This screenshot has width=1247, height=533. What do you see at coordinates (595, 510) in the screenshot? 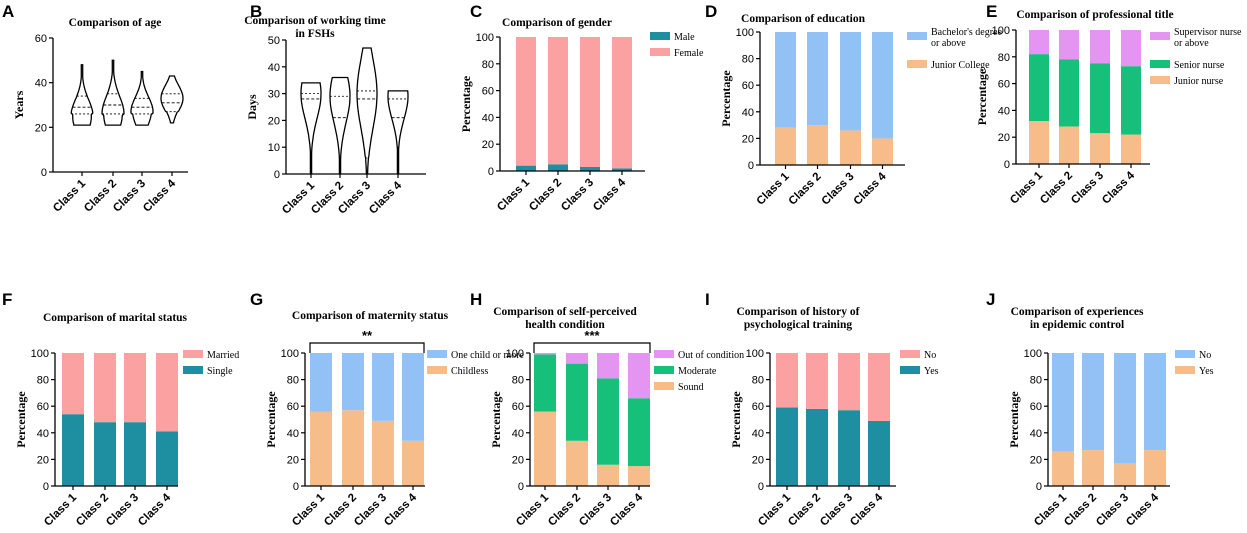
I see `x-tick-label: Class 3` at bounding box center [595, 510].